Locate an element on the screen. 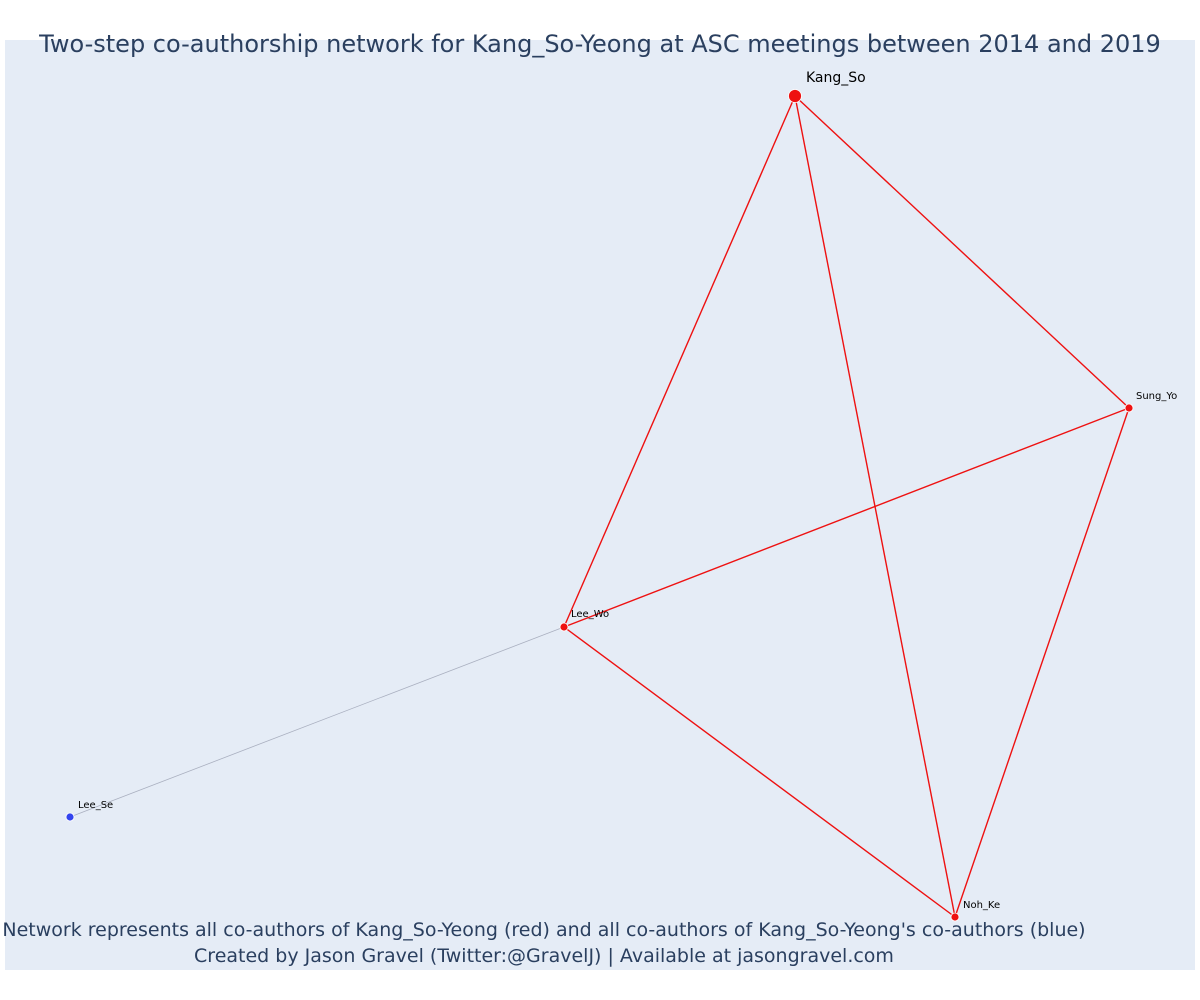  edge-sung_yo-noh_ke is located at coordinates (1042, 662).